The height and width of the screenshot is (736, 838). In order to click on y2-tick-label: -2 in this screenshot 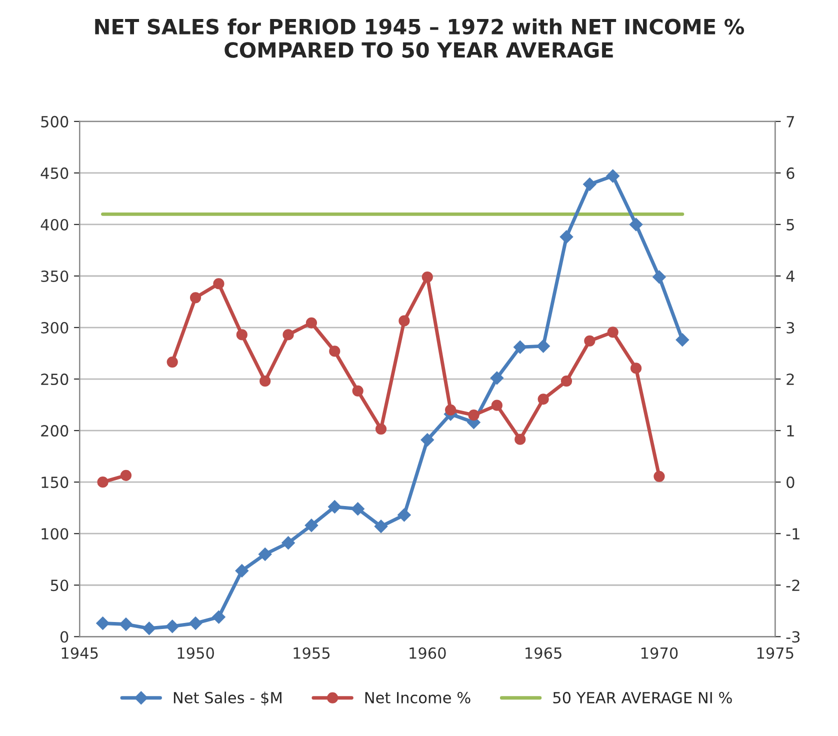, I will do `click(793, 585)`.